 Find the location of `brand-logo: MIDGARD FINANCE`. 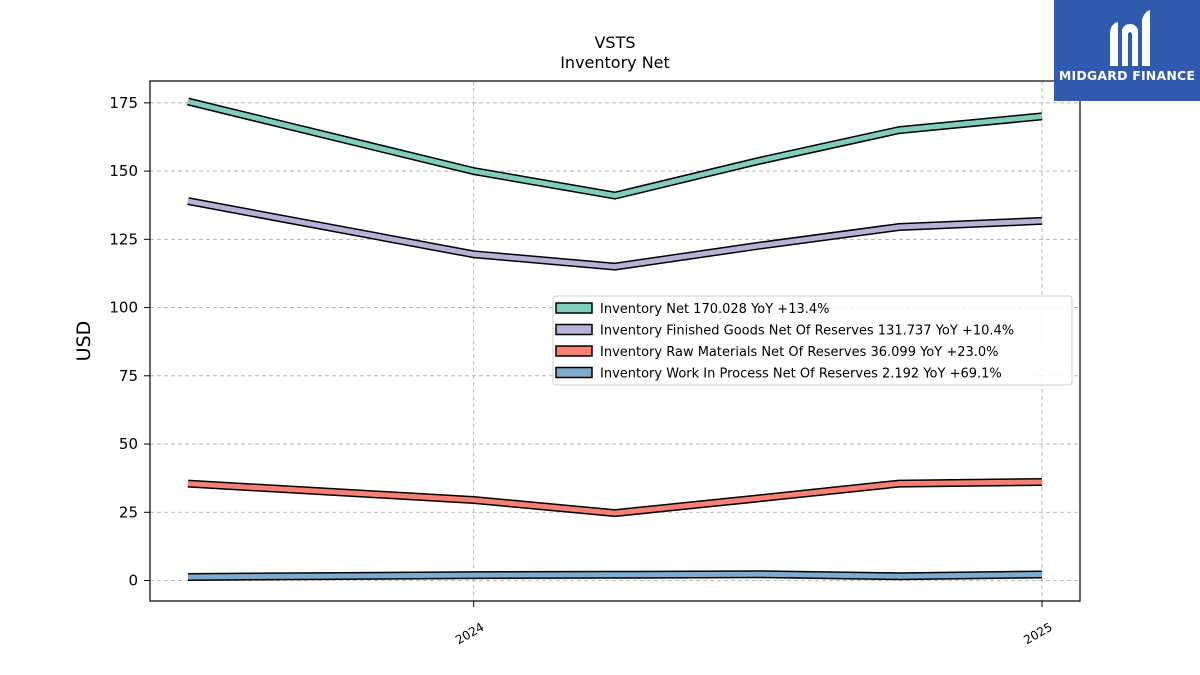

brand-logo: MIDGARD FINANCE is located at coordinates (1127, 50).